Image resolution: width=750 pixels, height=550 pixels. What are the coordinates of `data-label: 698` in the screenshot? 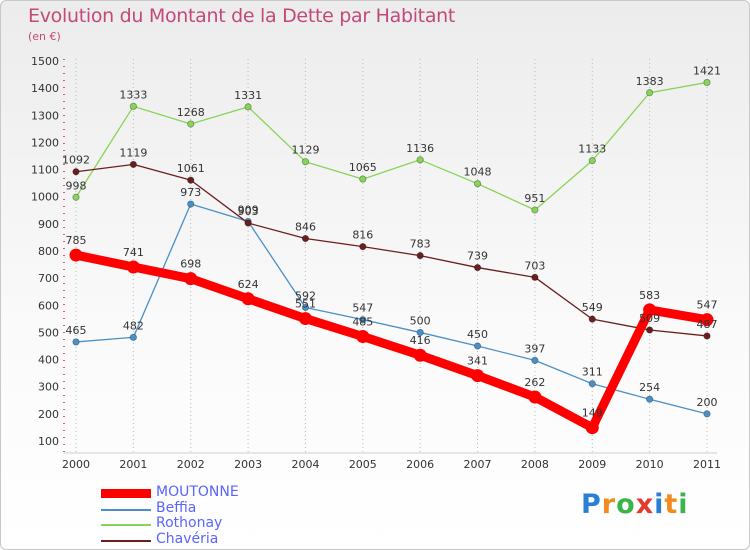 It's located at (190, 264).